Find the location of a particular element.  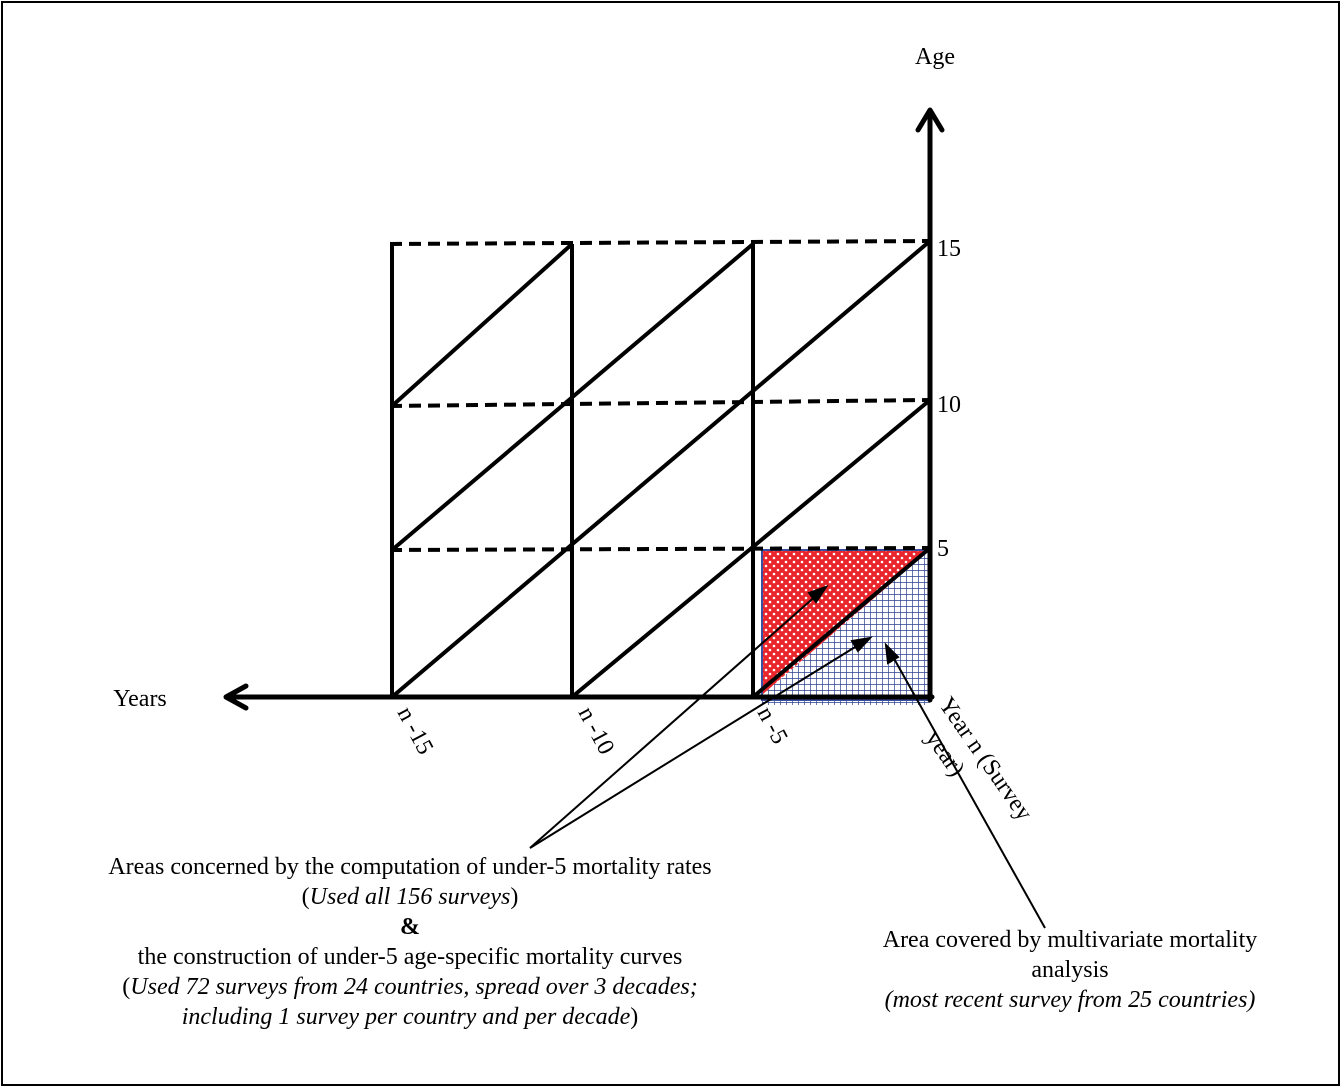

y-axis-arrowhead is located at coordinates (930, 120).